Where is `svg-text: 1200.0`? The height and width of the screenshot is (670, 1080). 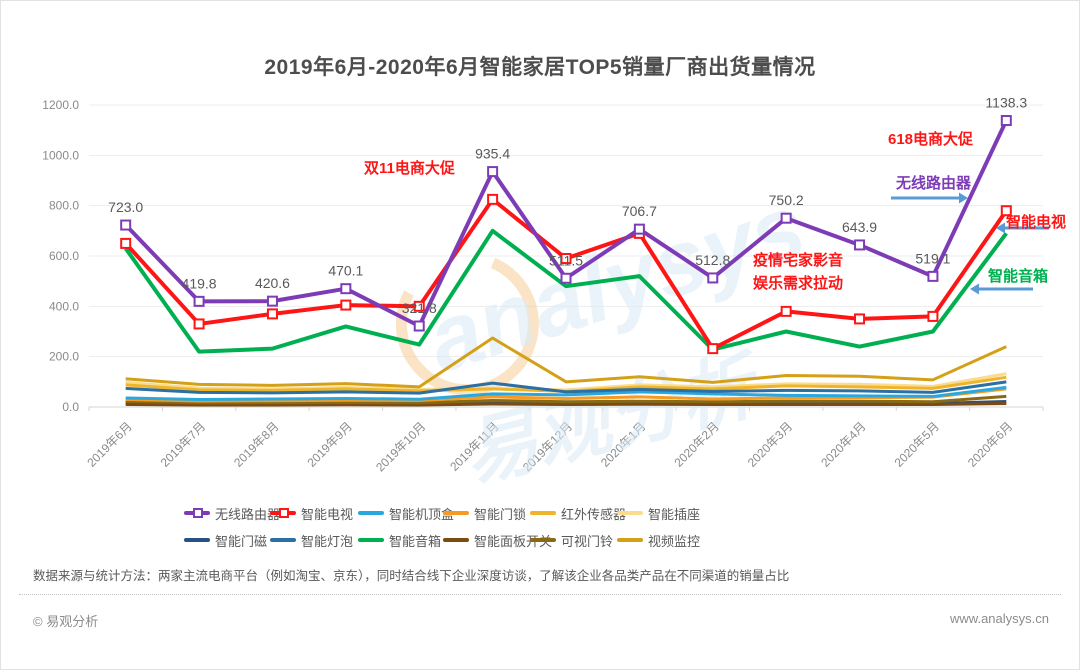
svg-text: 1200.0 is located at coordinates (60, 105).